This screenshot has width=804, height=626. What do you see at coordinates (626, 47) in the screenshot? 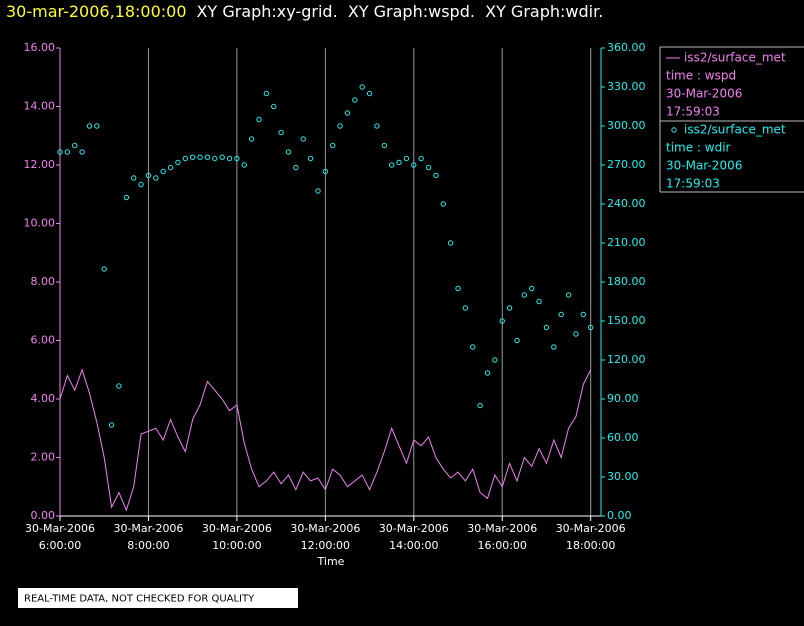
I see `y2-tick-label: 360.00` at bounding box center [626, 47].